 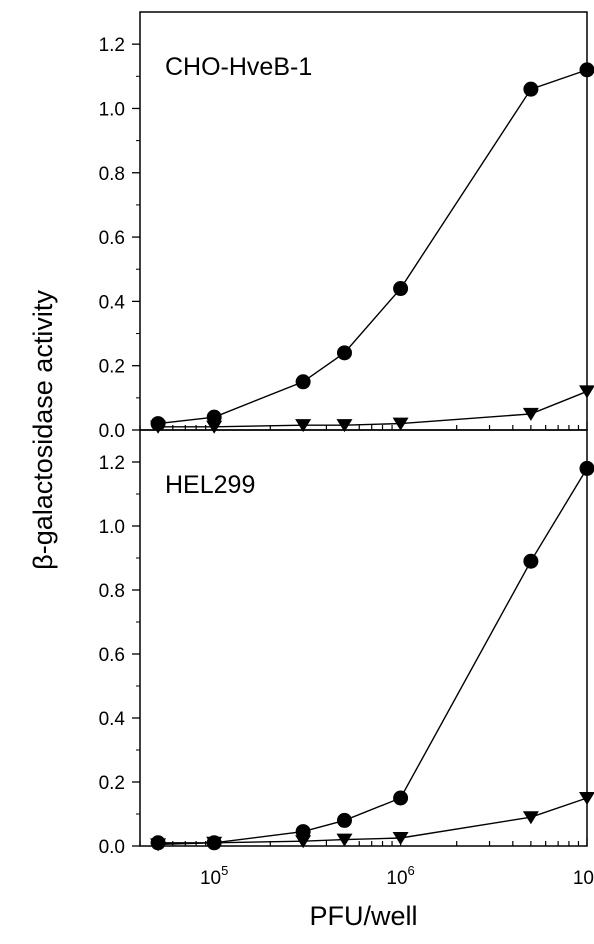 What do you see at coordinates (238, 67) in the screenshot?
I see `panel-title: CHO-HveB-1` at bounding box center [238, 67].